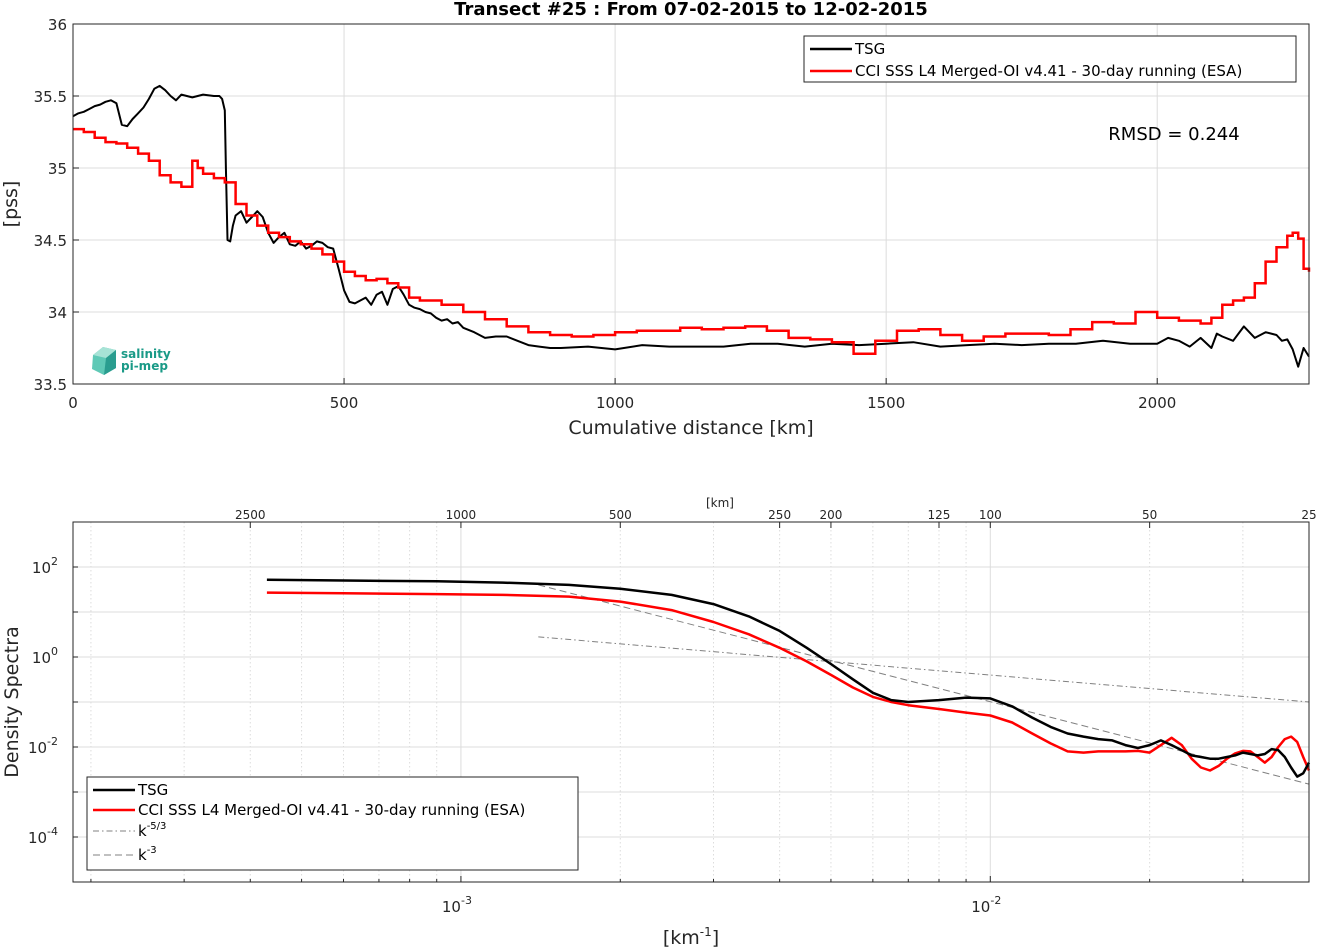  What do you see at coordinates (691, 936) in the screenshot?
I see `x-axis-label: [km-1]` at bounding box center [691, 936].